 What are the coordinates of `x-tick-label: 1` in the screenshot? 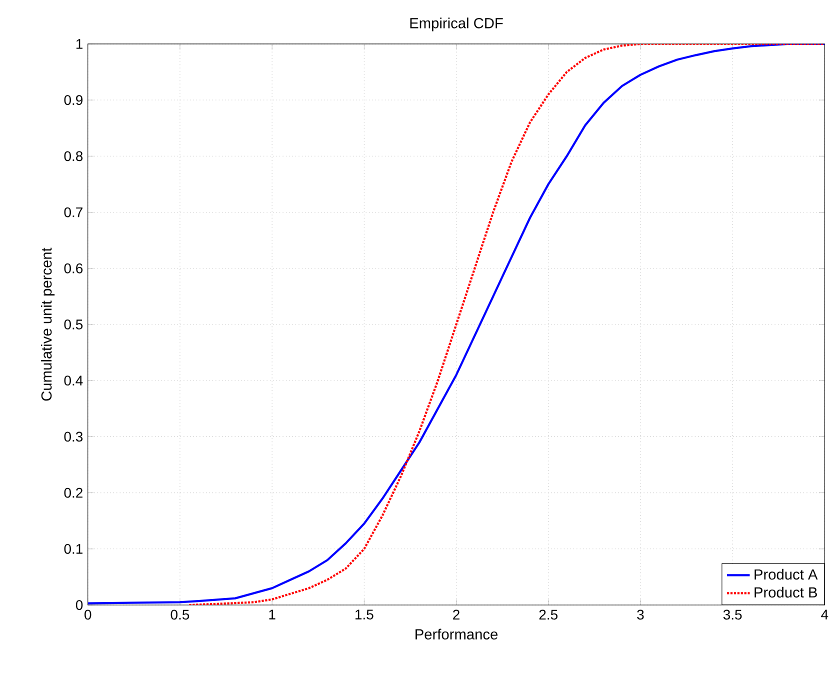 It's located at (272, 615).